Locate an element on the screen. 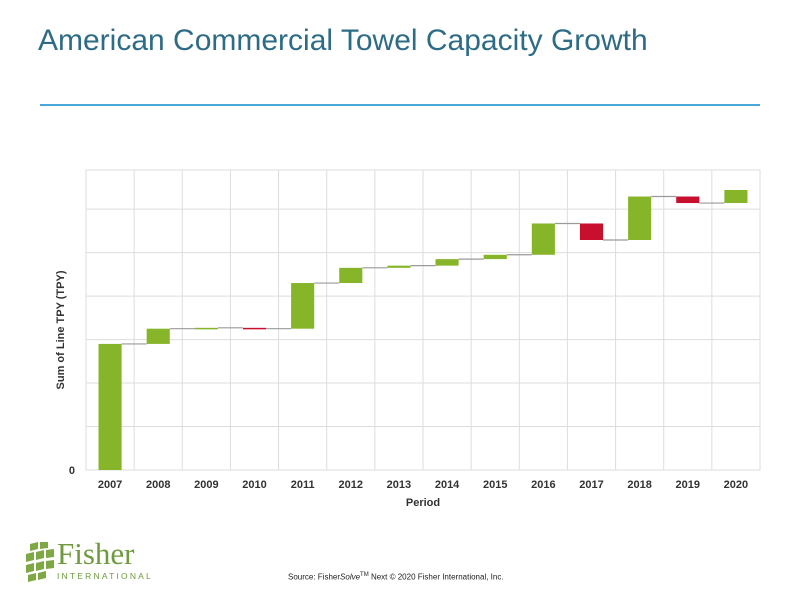  logo-subtitle: INTERNATIONAL is located at coordinates (105, 576).